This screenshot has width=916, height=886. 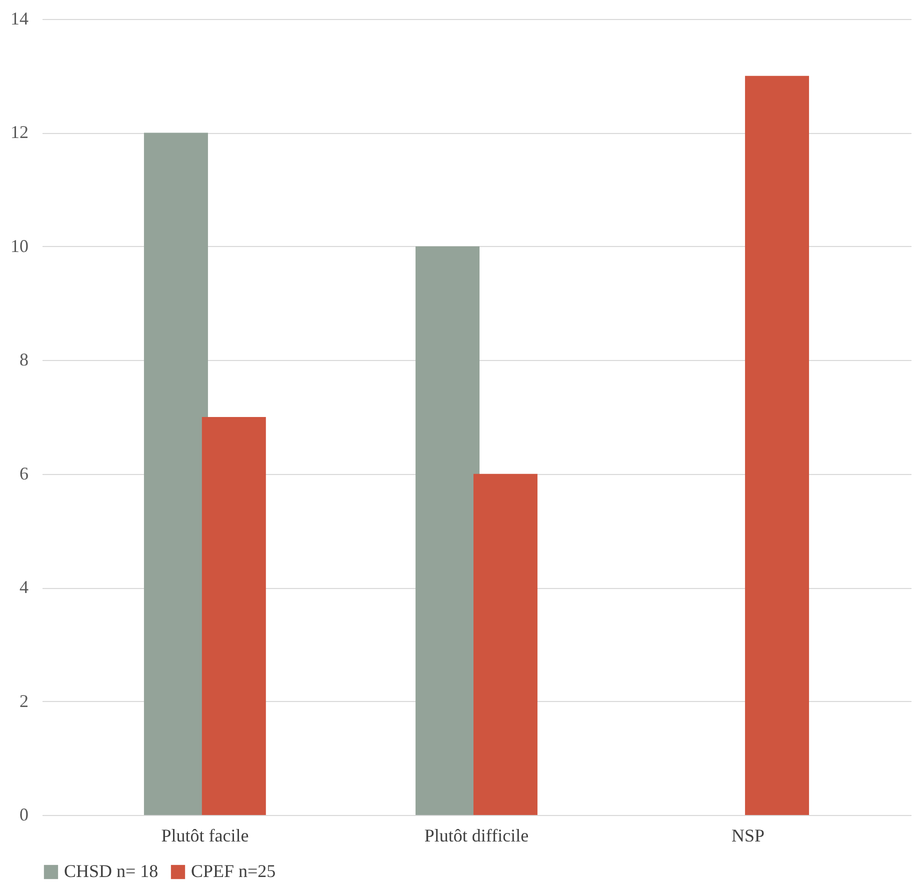 What do you see at coordinates (476, 836) in the screenshot?
I see `x-tick-label: Plutôt difficile` at bounding box center [476, 836].